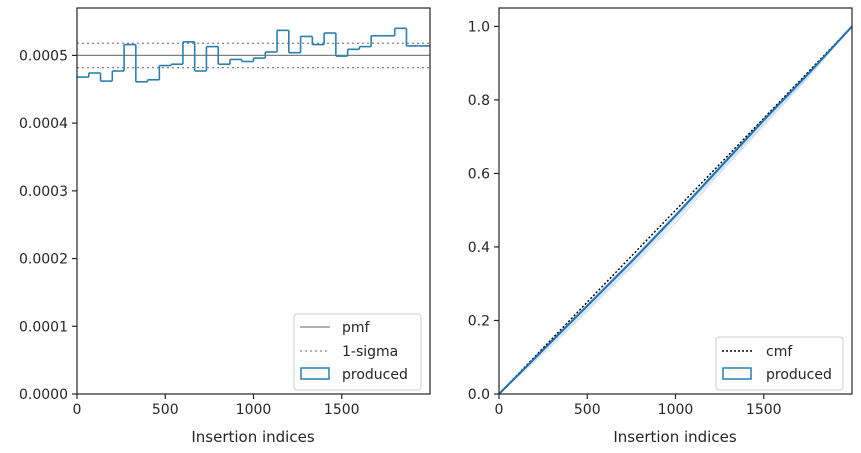 This screenshot has height=453, width=861. What do you see at coordinates (479, 321) in the screenshot?
I see `y-tick-label: 0.2` at bounding box center [479, 321].